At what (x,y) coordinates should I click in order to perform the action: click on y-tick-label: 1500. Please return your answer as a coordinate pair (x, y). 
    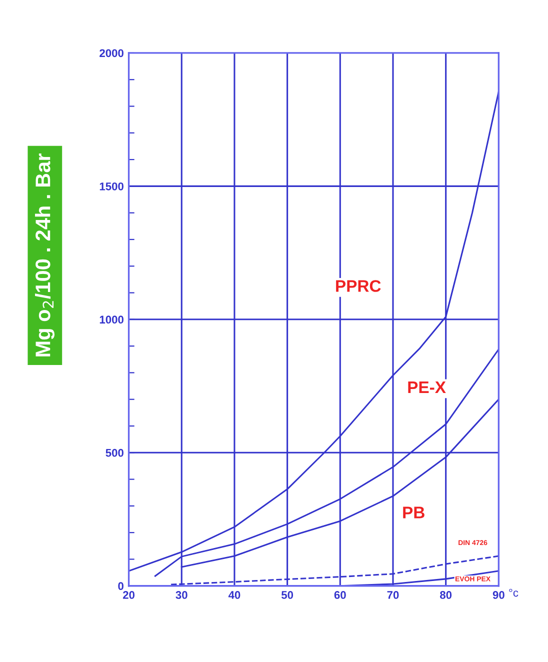
    Looking at the image, I should click on (112, 186).